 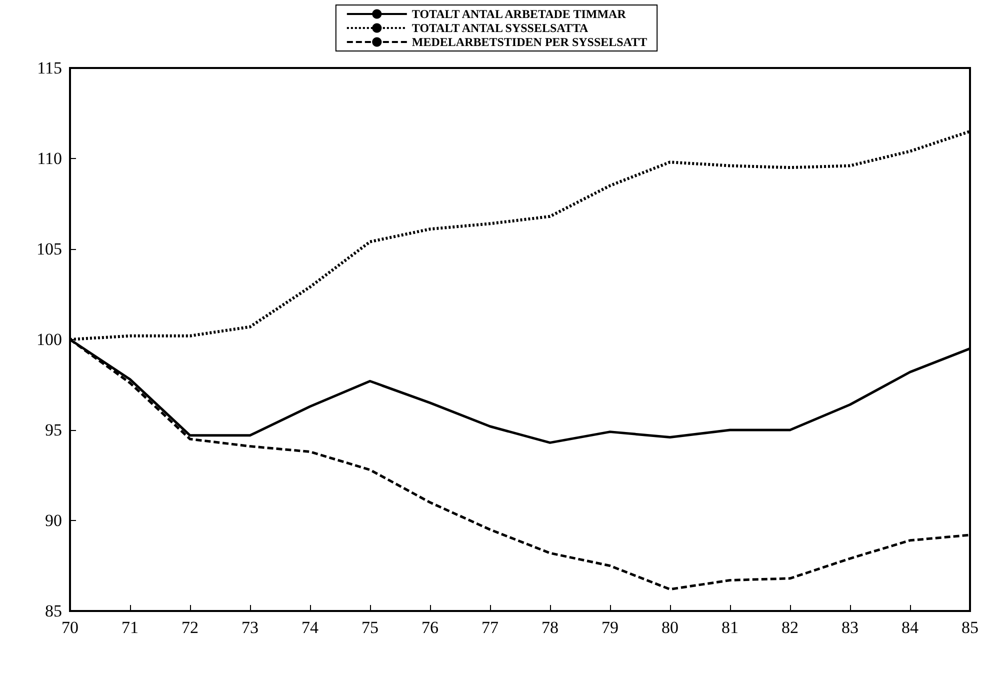 I want to click on y-tick-label: 110, so click(x=49, y=158).